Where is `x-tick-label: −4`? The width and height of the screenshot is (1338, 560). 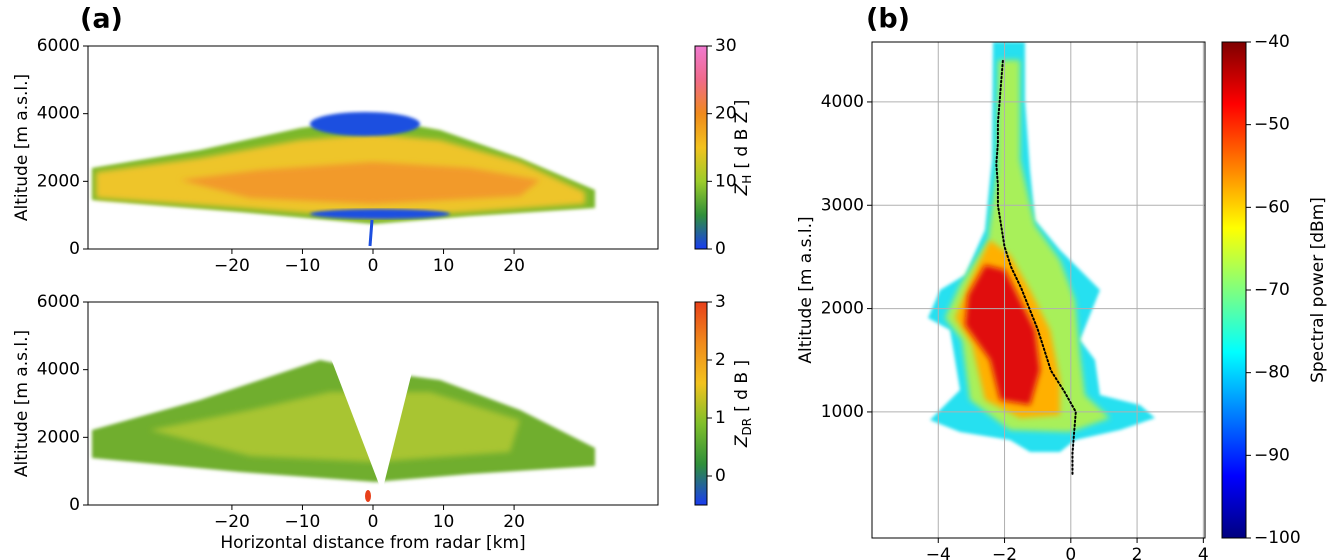
x-tick-label: −4 is located at coordinates (938, 552).